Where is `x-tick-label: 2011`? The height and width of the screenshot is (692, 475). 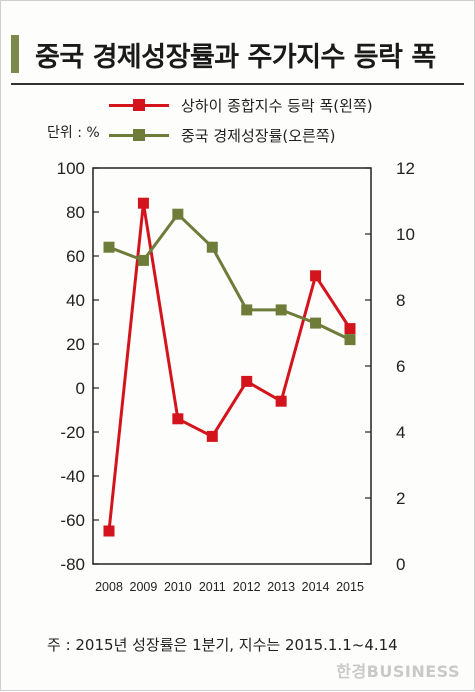 x-tick-label: 2011 is located at coordinates (212, 587).